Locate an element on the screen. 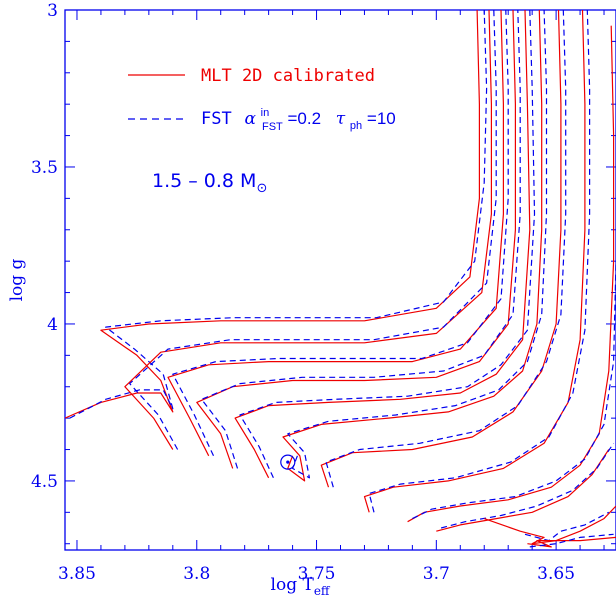 The width and height of the screenshot is (616, 605). mass-range-annotation: 1.5 – 0.8 M⊙ is located at coordinates (209, 183).